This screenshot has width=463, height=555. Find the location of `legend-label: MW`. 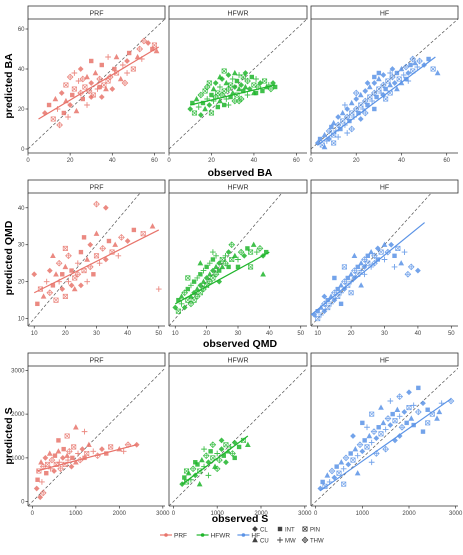

legend-label: MW is located at coordinates (290, 542).